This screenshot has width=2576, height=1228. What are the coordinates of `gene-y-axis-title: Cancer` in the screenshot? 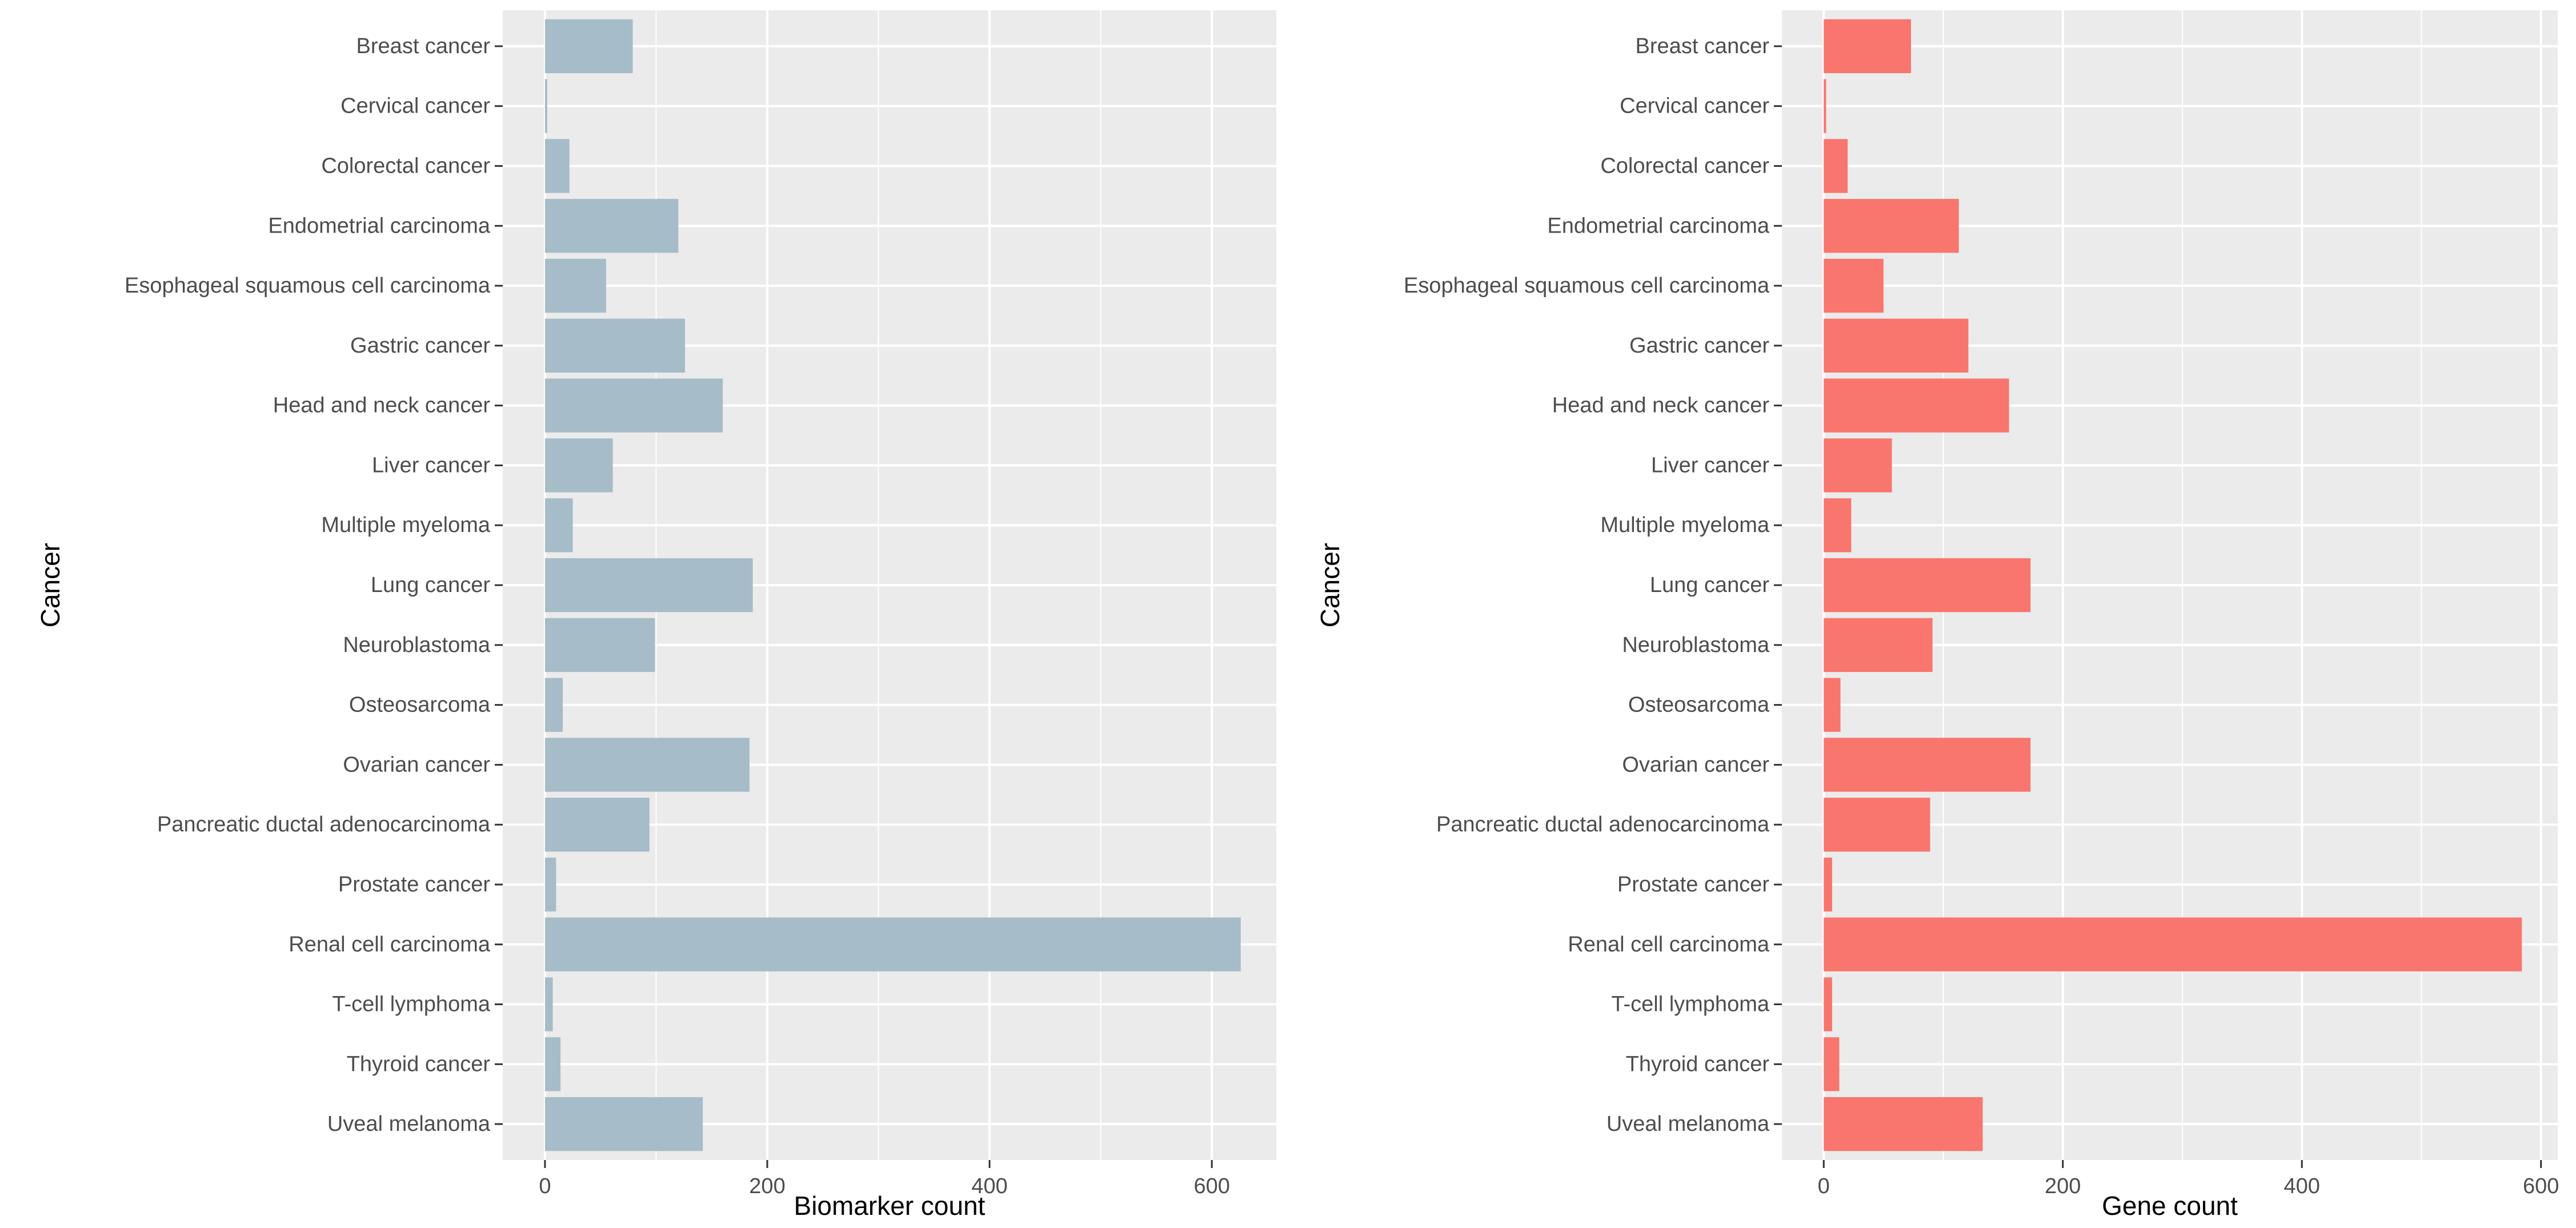 It's located at (1330, 585).